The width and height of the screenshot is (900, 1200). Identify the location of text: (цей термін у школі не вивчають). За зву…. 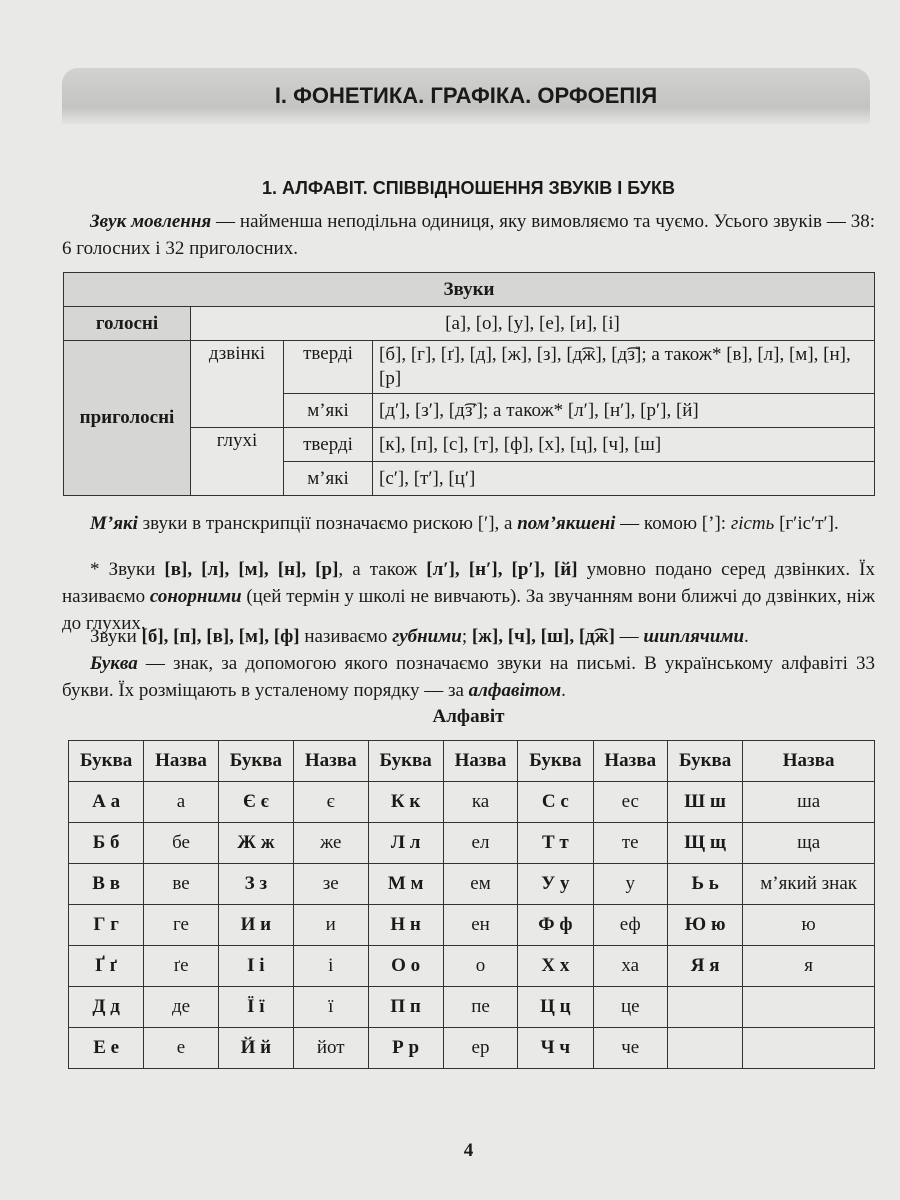
(468, 610).